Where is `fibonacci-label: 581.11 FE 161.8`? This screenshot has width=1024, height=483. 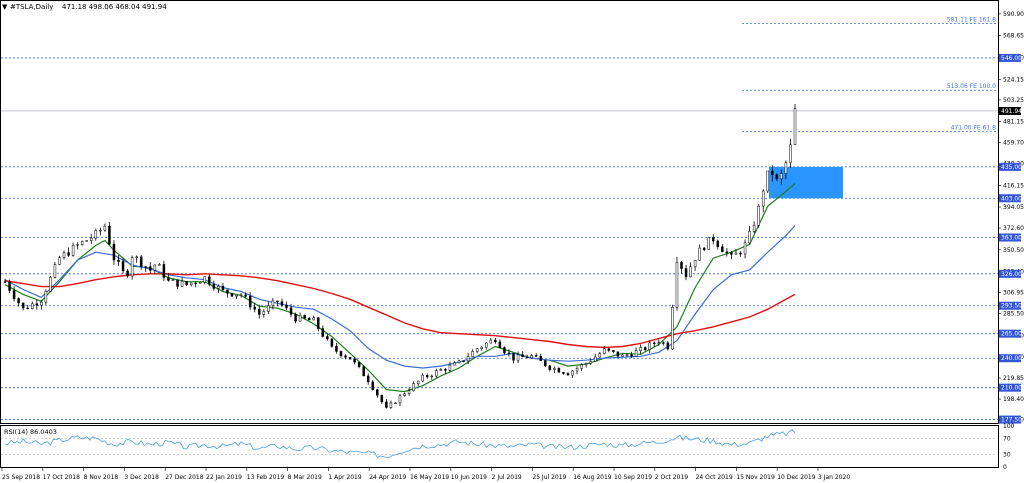
fibonacci-label: 581.11 FE 161.8 is located at coordinates (971, 19).